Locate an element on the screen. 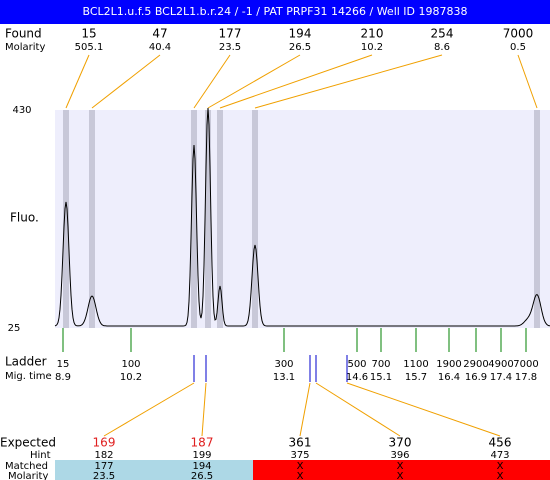 The height and width of the screenshot is (480, 550). ladder-size: 300 is located at coordinates (283, 364).